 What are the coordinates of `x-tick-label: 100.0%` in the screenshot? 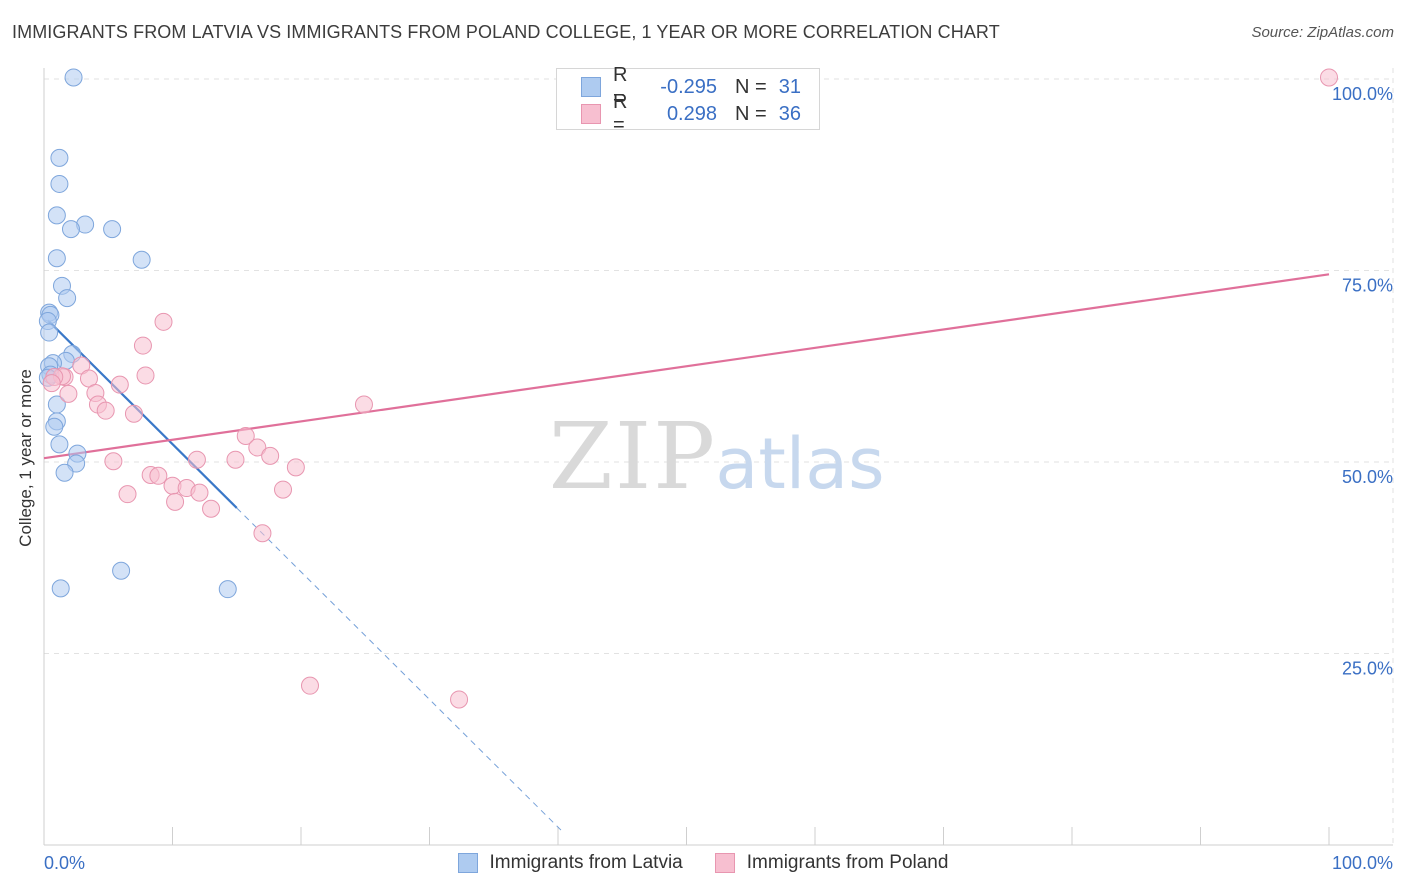 It's located at (1362, 863).